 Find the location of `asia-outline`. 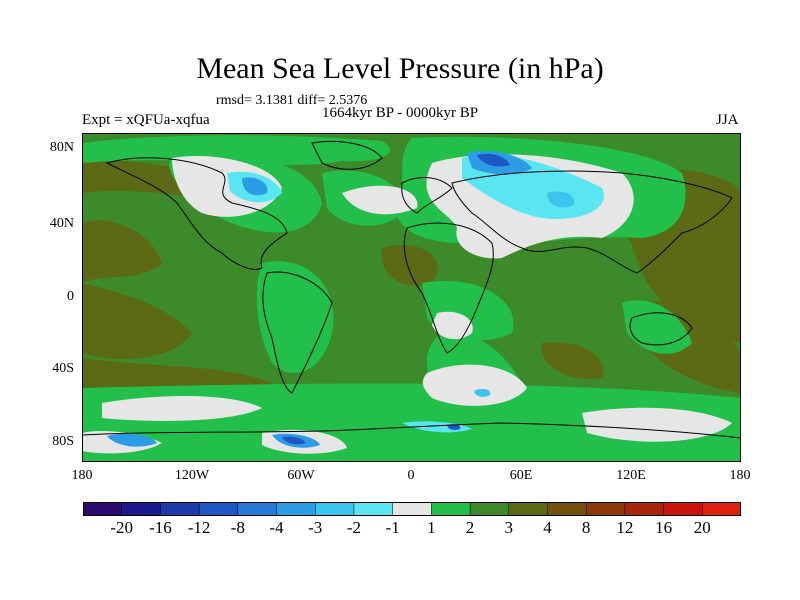

asia-outline is located at coordinates (592, 222).